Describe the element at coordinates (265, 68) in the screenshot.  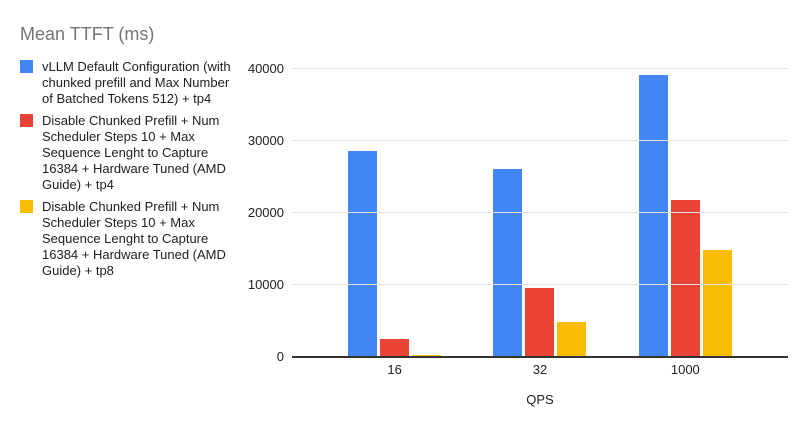
I see `y-tick-label: 40000` at that location.